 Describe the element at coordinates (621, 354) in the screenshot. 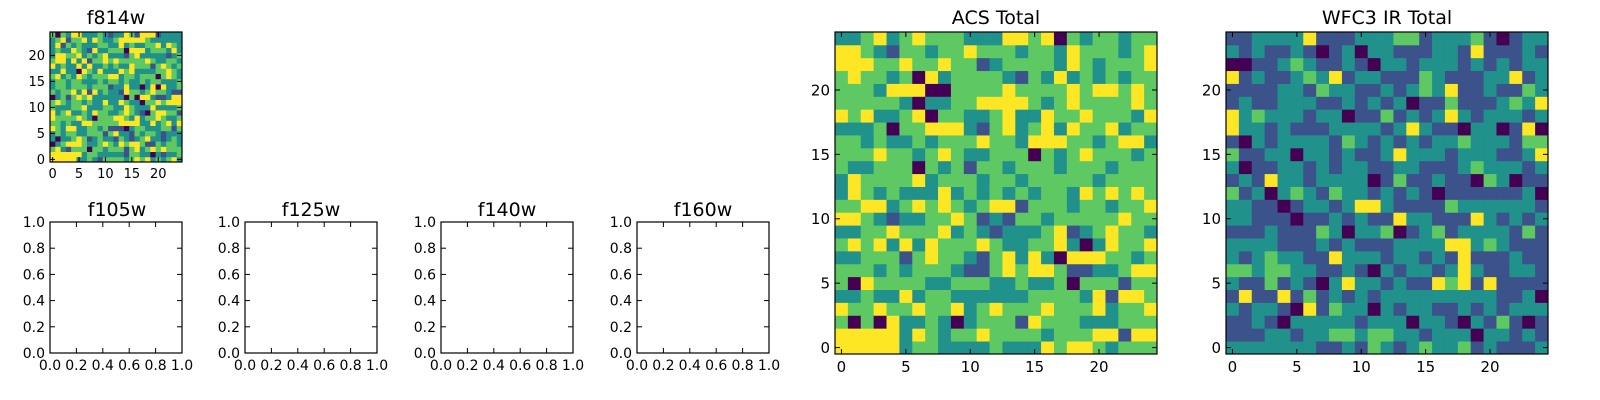

I see `y-tick-label: 0.0` at that location.